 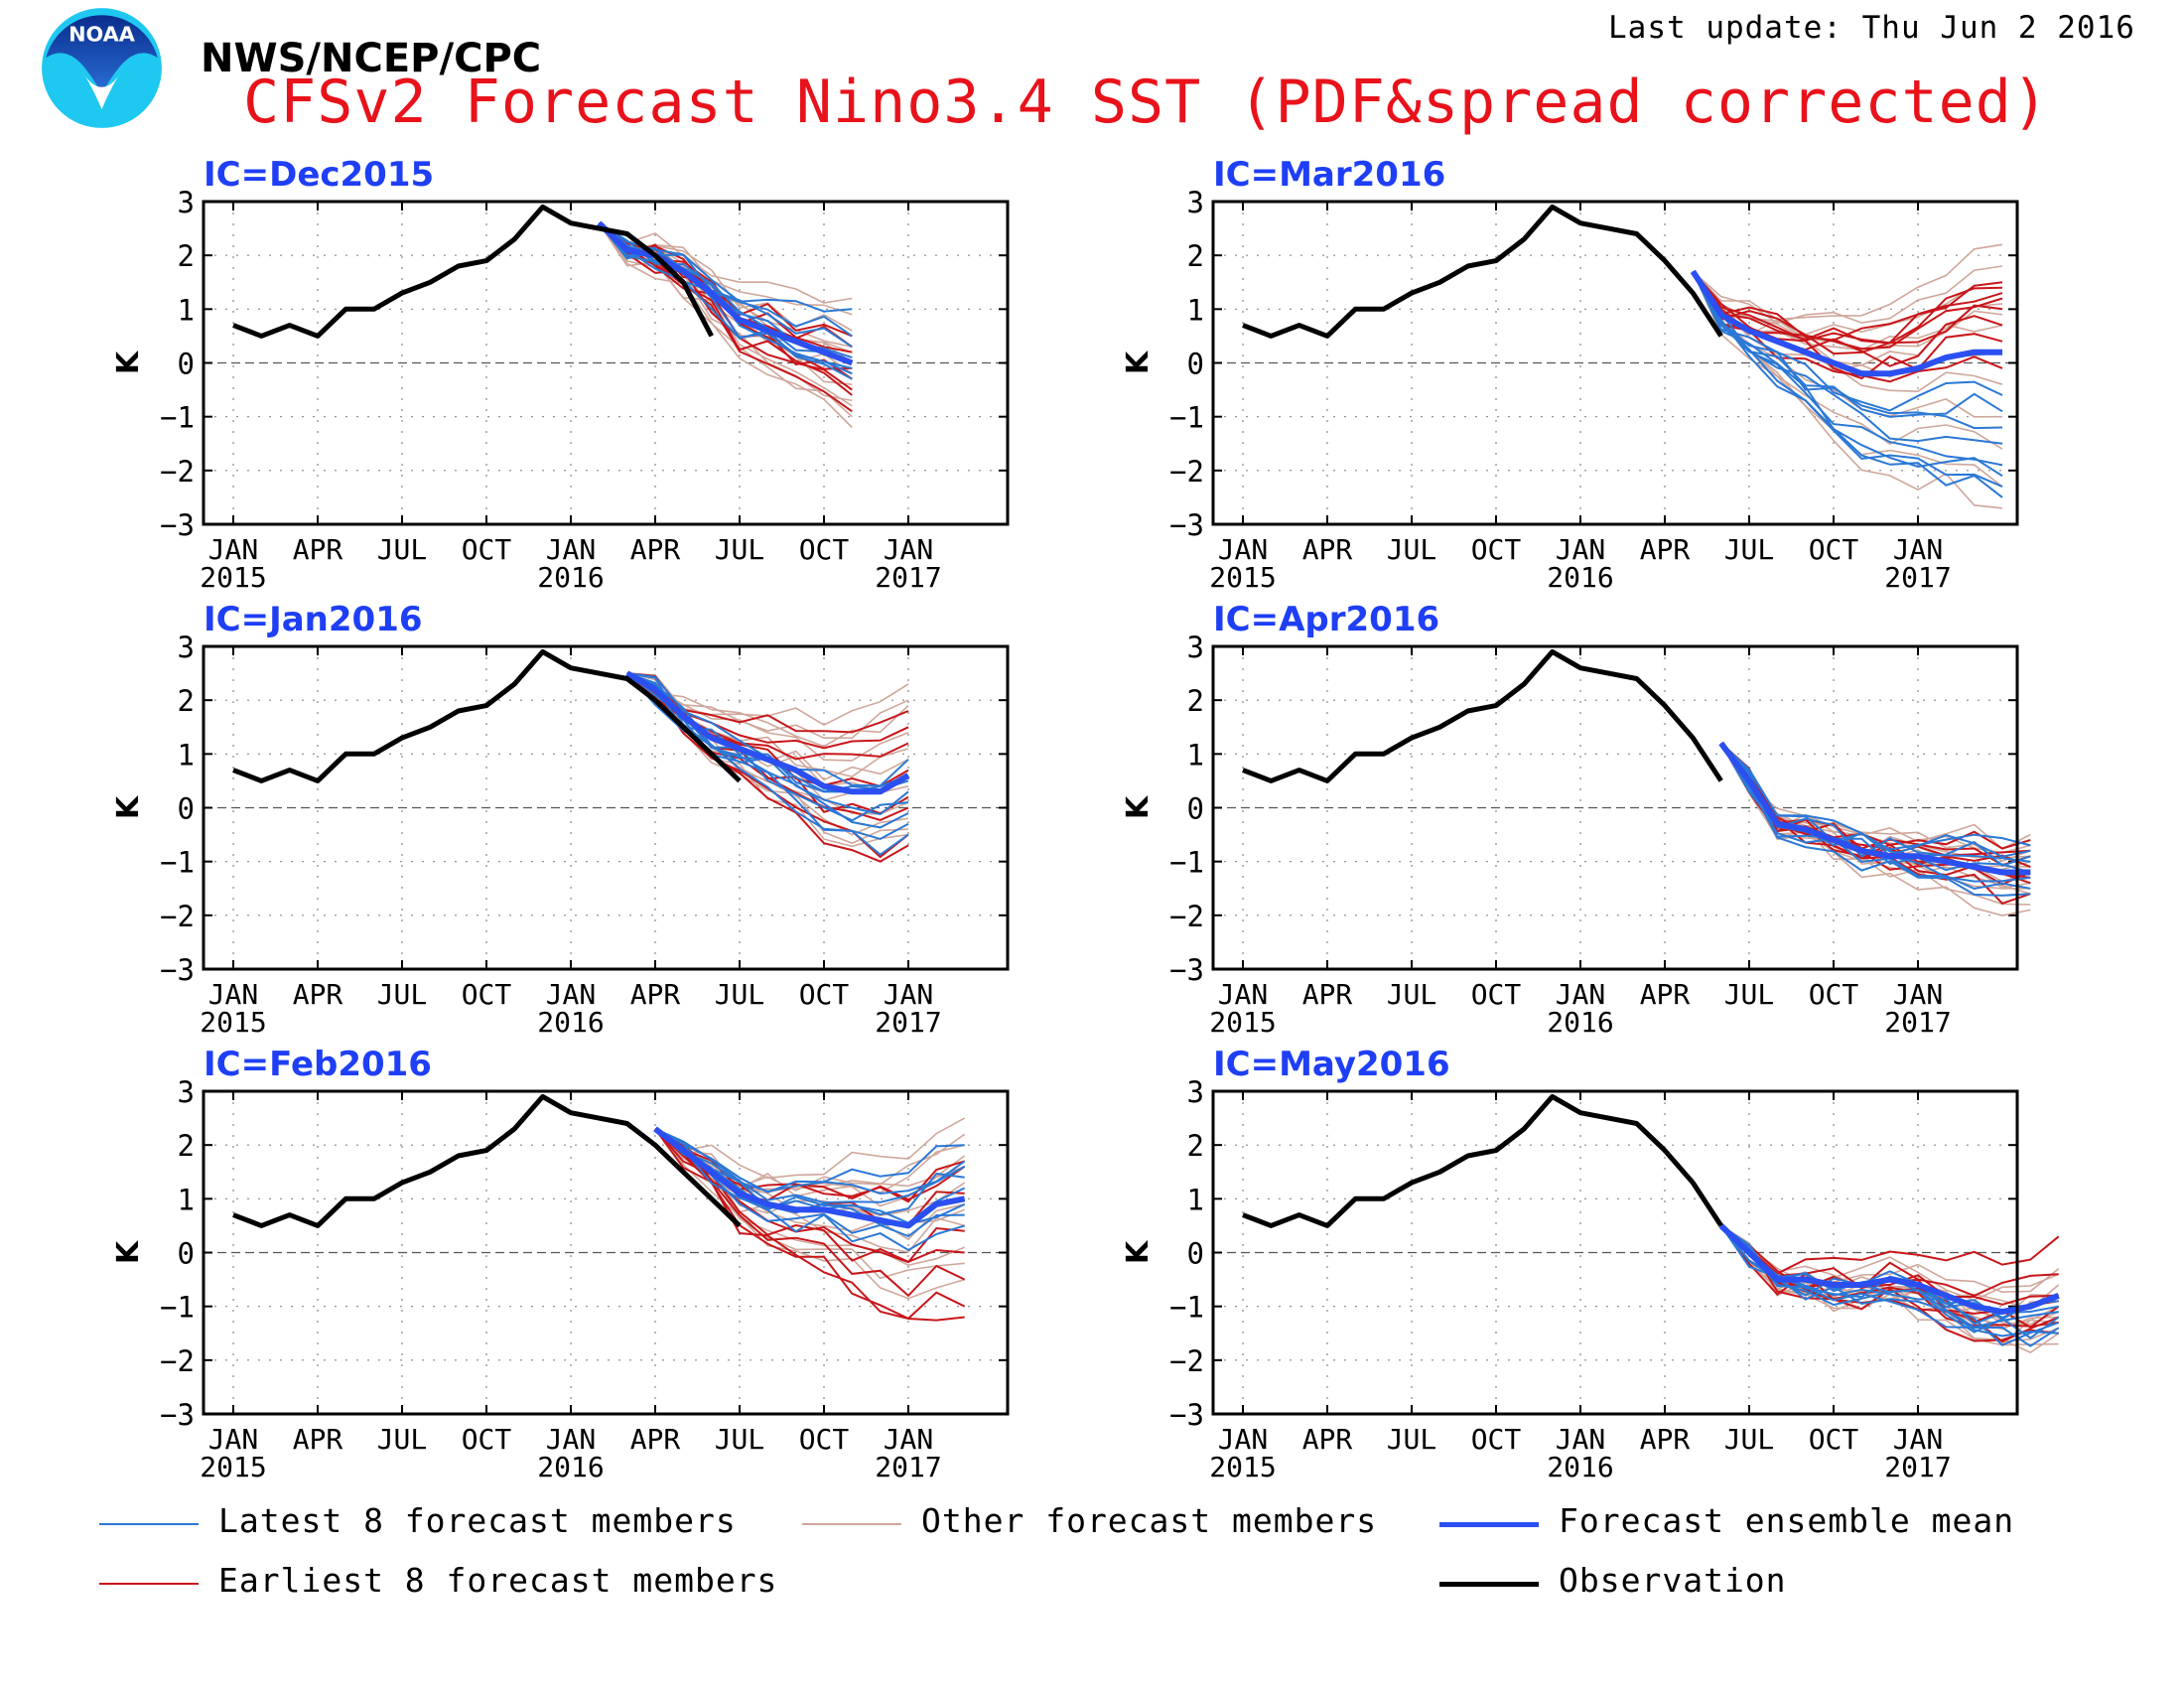 I want to click on chart-title: IC=Jan2016, so click(x=313, y=619).